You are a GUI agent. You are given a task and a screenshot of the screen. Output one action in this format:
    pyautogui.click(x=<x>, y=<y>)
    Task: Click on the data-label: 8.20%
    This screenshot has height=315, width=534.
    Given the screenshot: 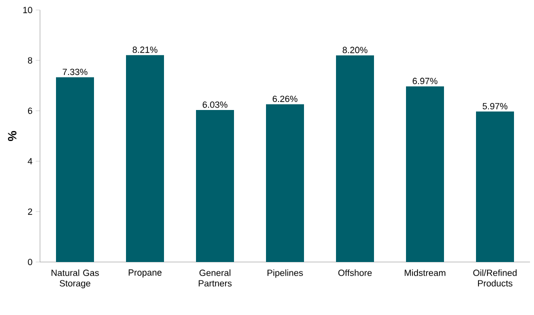 What is the action you would take?
    pyautogui.click(x=355, y=50)
    